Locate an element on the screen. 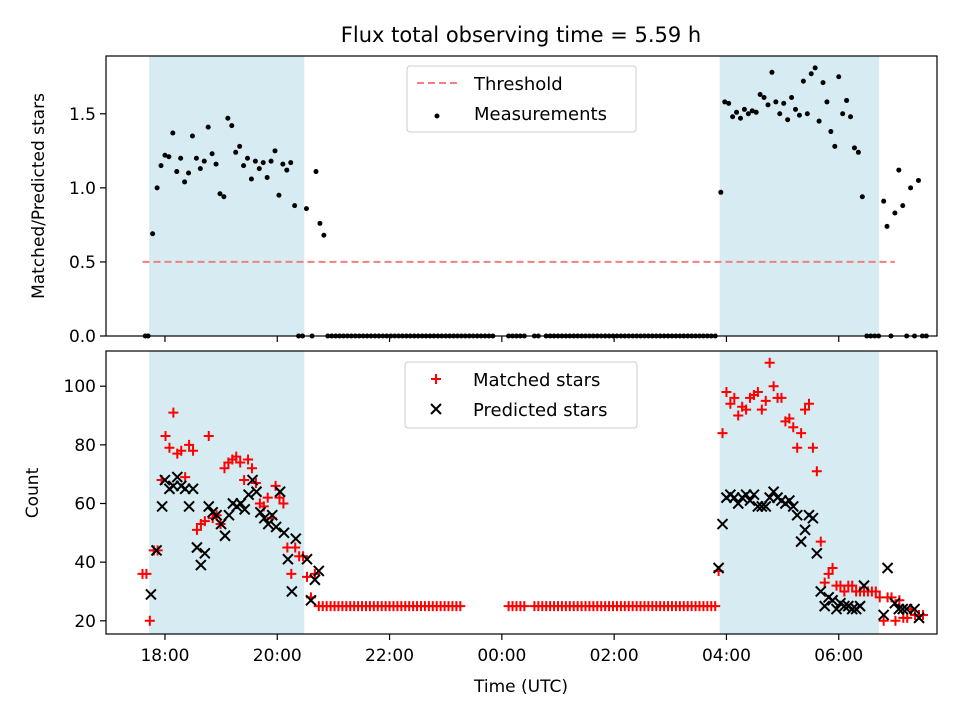 The width and height of the screenshot is (960, 720). legend-predicted-label: Predicted stars is located at coordinates (540, 410).